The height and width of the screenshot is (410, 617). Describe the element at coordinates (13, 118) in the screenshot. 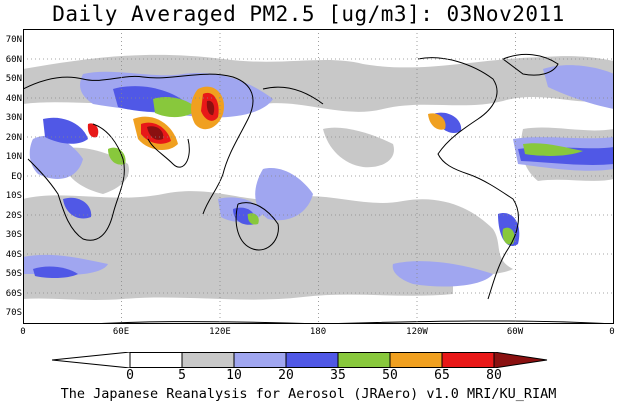

I see `lat-label: 30N` at that location.